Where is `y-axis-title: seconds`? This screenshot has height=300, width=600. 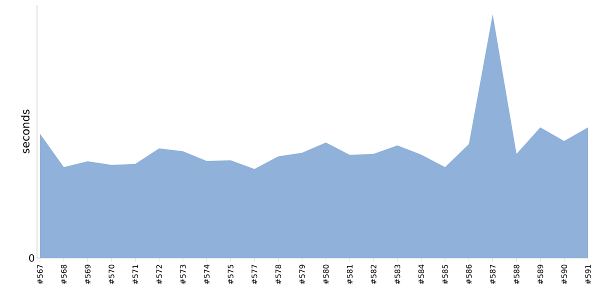 y-axis-title: seconds is located at coordinates (25, 132).